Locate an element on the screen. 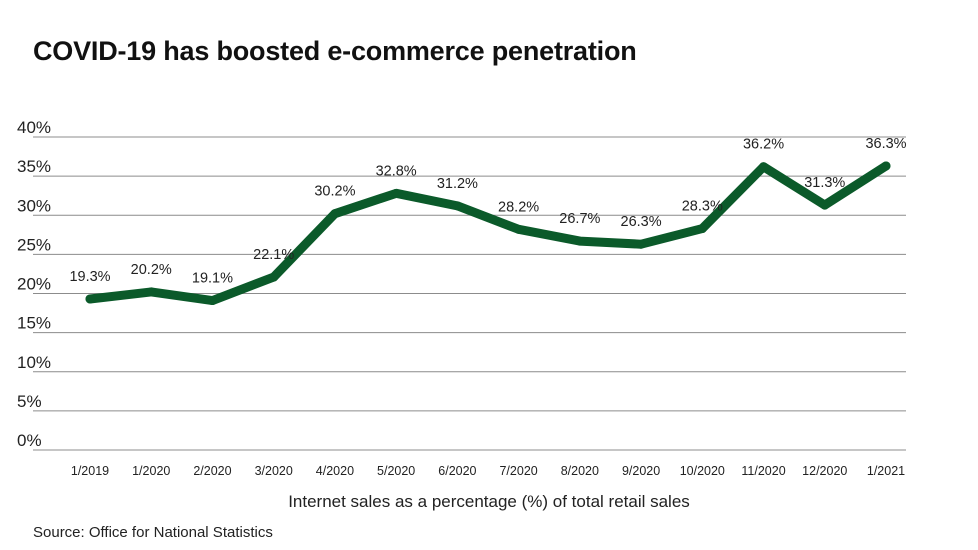 The width and height of the screenshot is (978, 550). data-label: 28.3% is located at coordinates (702, 207).